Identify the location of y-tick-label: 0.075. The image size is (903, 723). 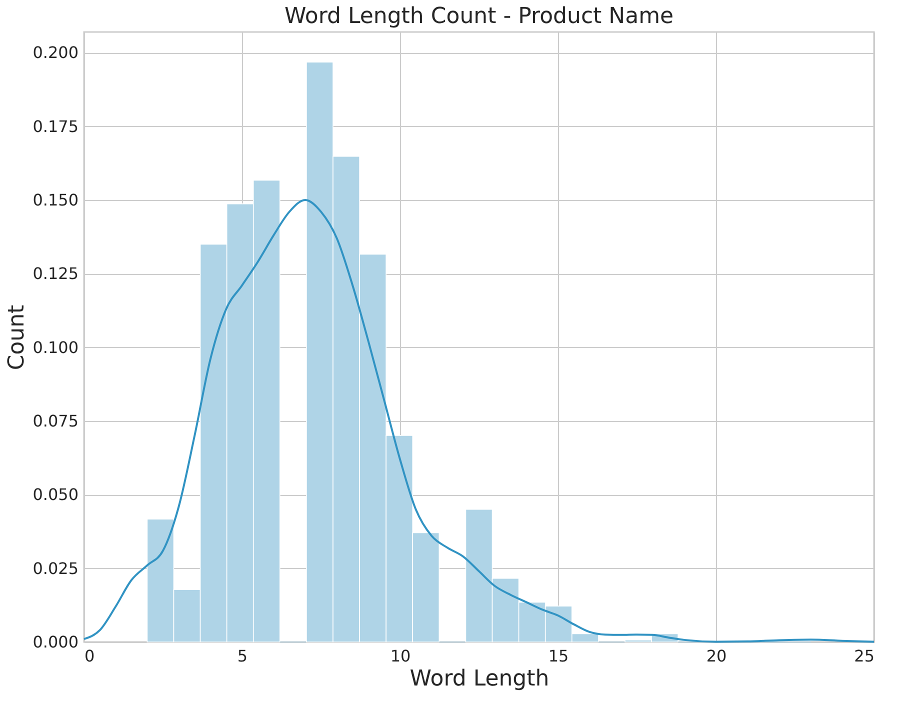
(55, 420).